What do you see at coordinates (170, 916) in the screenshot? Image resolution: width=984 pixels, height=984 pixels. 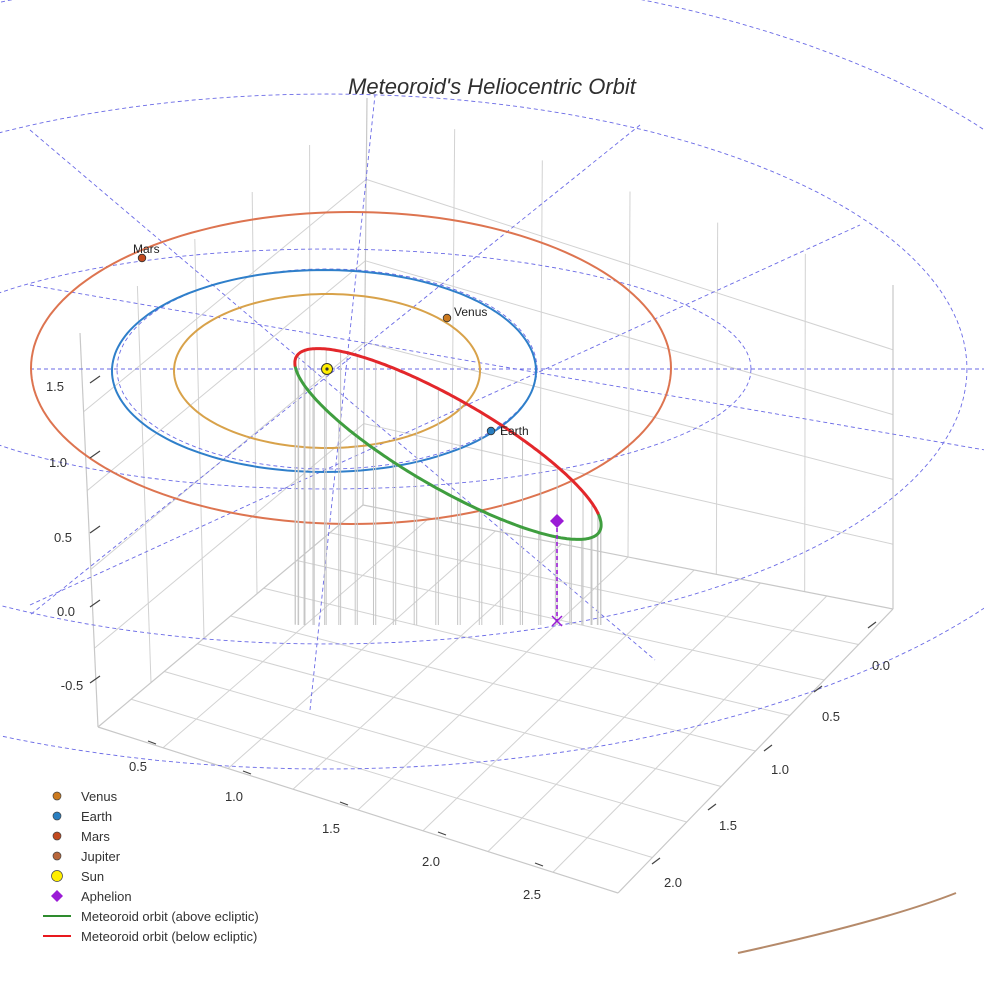 I see `legend-label: Meteoroid orbit (above ecliptic)` at bounding box center [170, 916].